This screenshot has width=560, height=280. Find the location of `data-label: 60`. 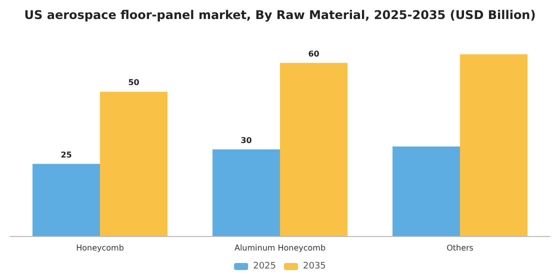

data-label: 60 is located at coordinates (314, 53).